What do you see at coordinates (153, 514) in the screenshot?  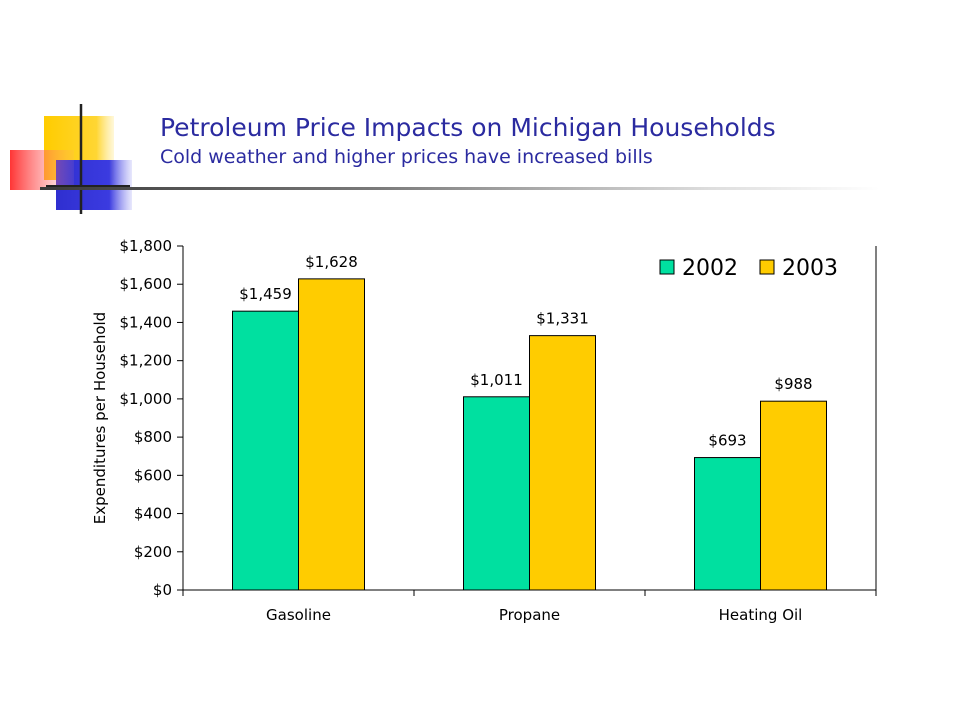 I see `y-tick-label: $400` at bounding box center [153, 514].